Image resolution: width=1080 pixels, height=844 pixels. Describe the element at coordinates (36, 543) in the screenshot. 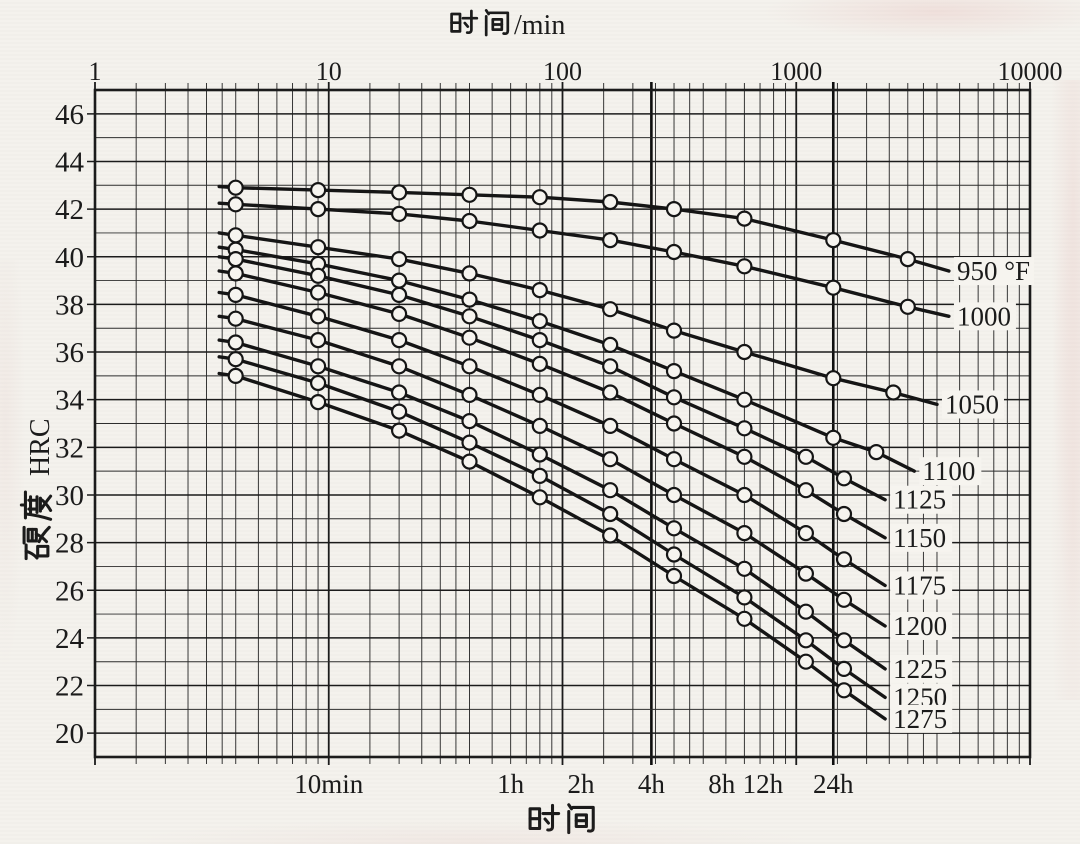

I see `hanzi-硬` at that location.